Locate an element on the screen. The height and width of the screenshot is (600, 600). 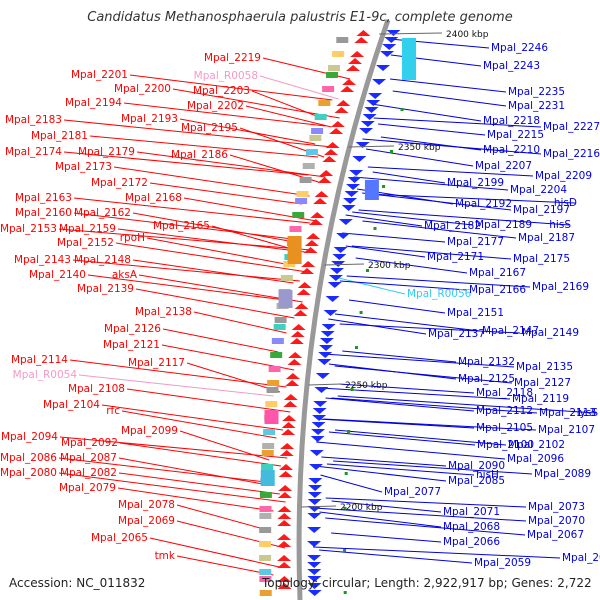
gene-label-left: tmk is located at coordinates (165, 556).